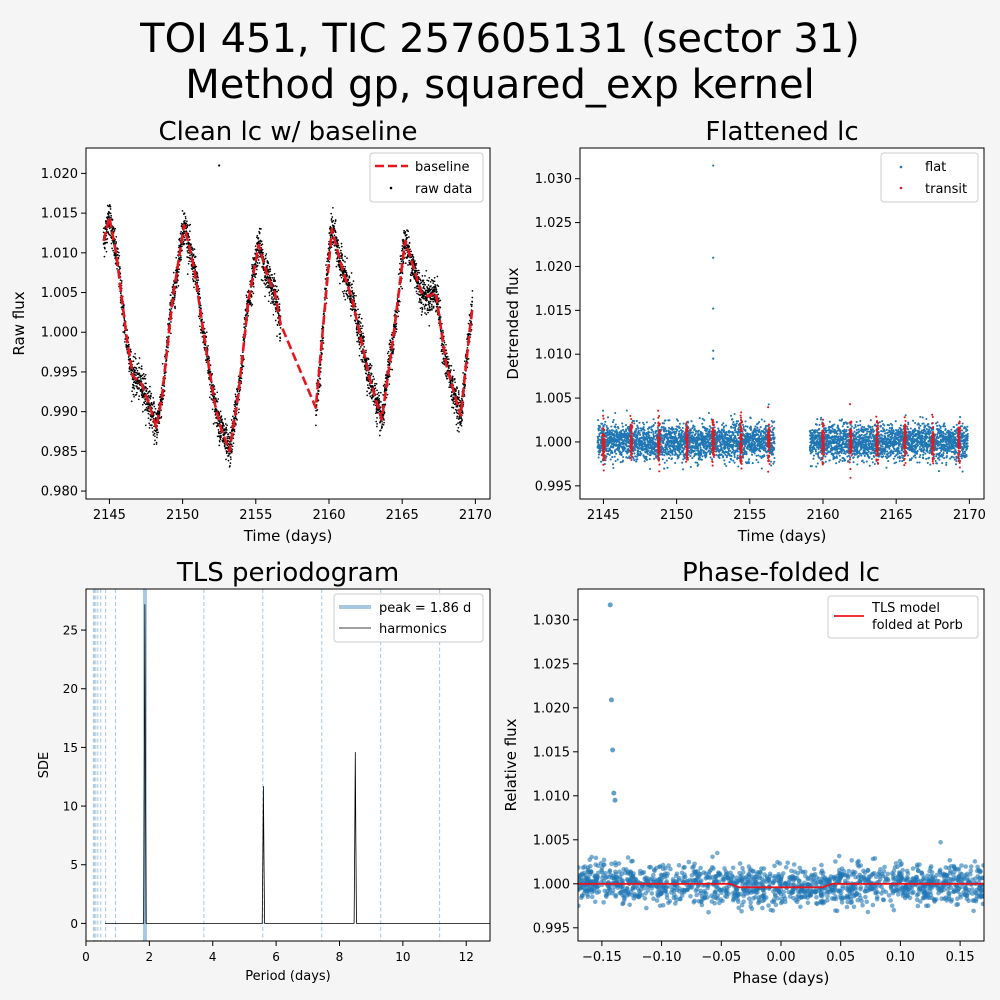 This screenshot has height=1000, width=1000. What do you see at coordinates (59, 293) in the screenshot?
I see `y-tick-label: 1.005` at bounding box center [59, 293].